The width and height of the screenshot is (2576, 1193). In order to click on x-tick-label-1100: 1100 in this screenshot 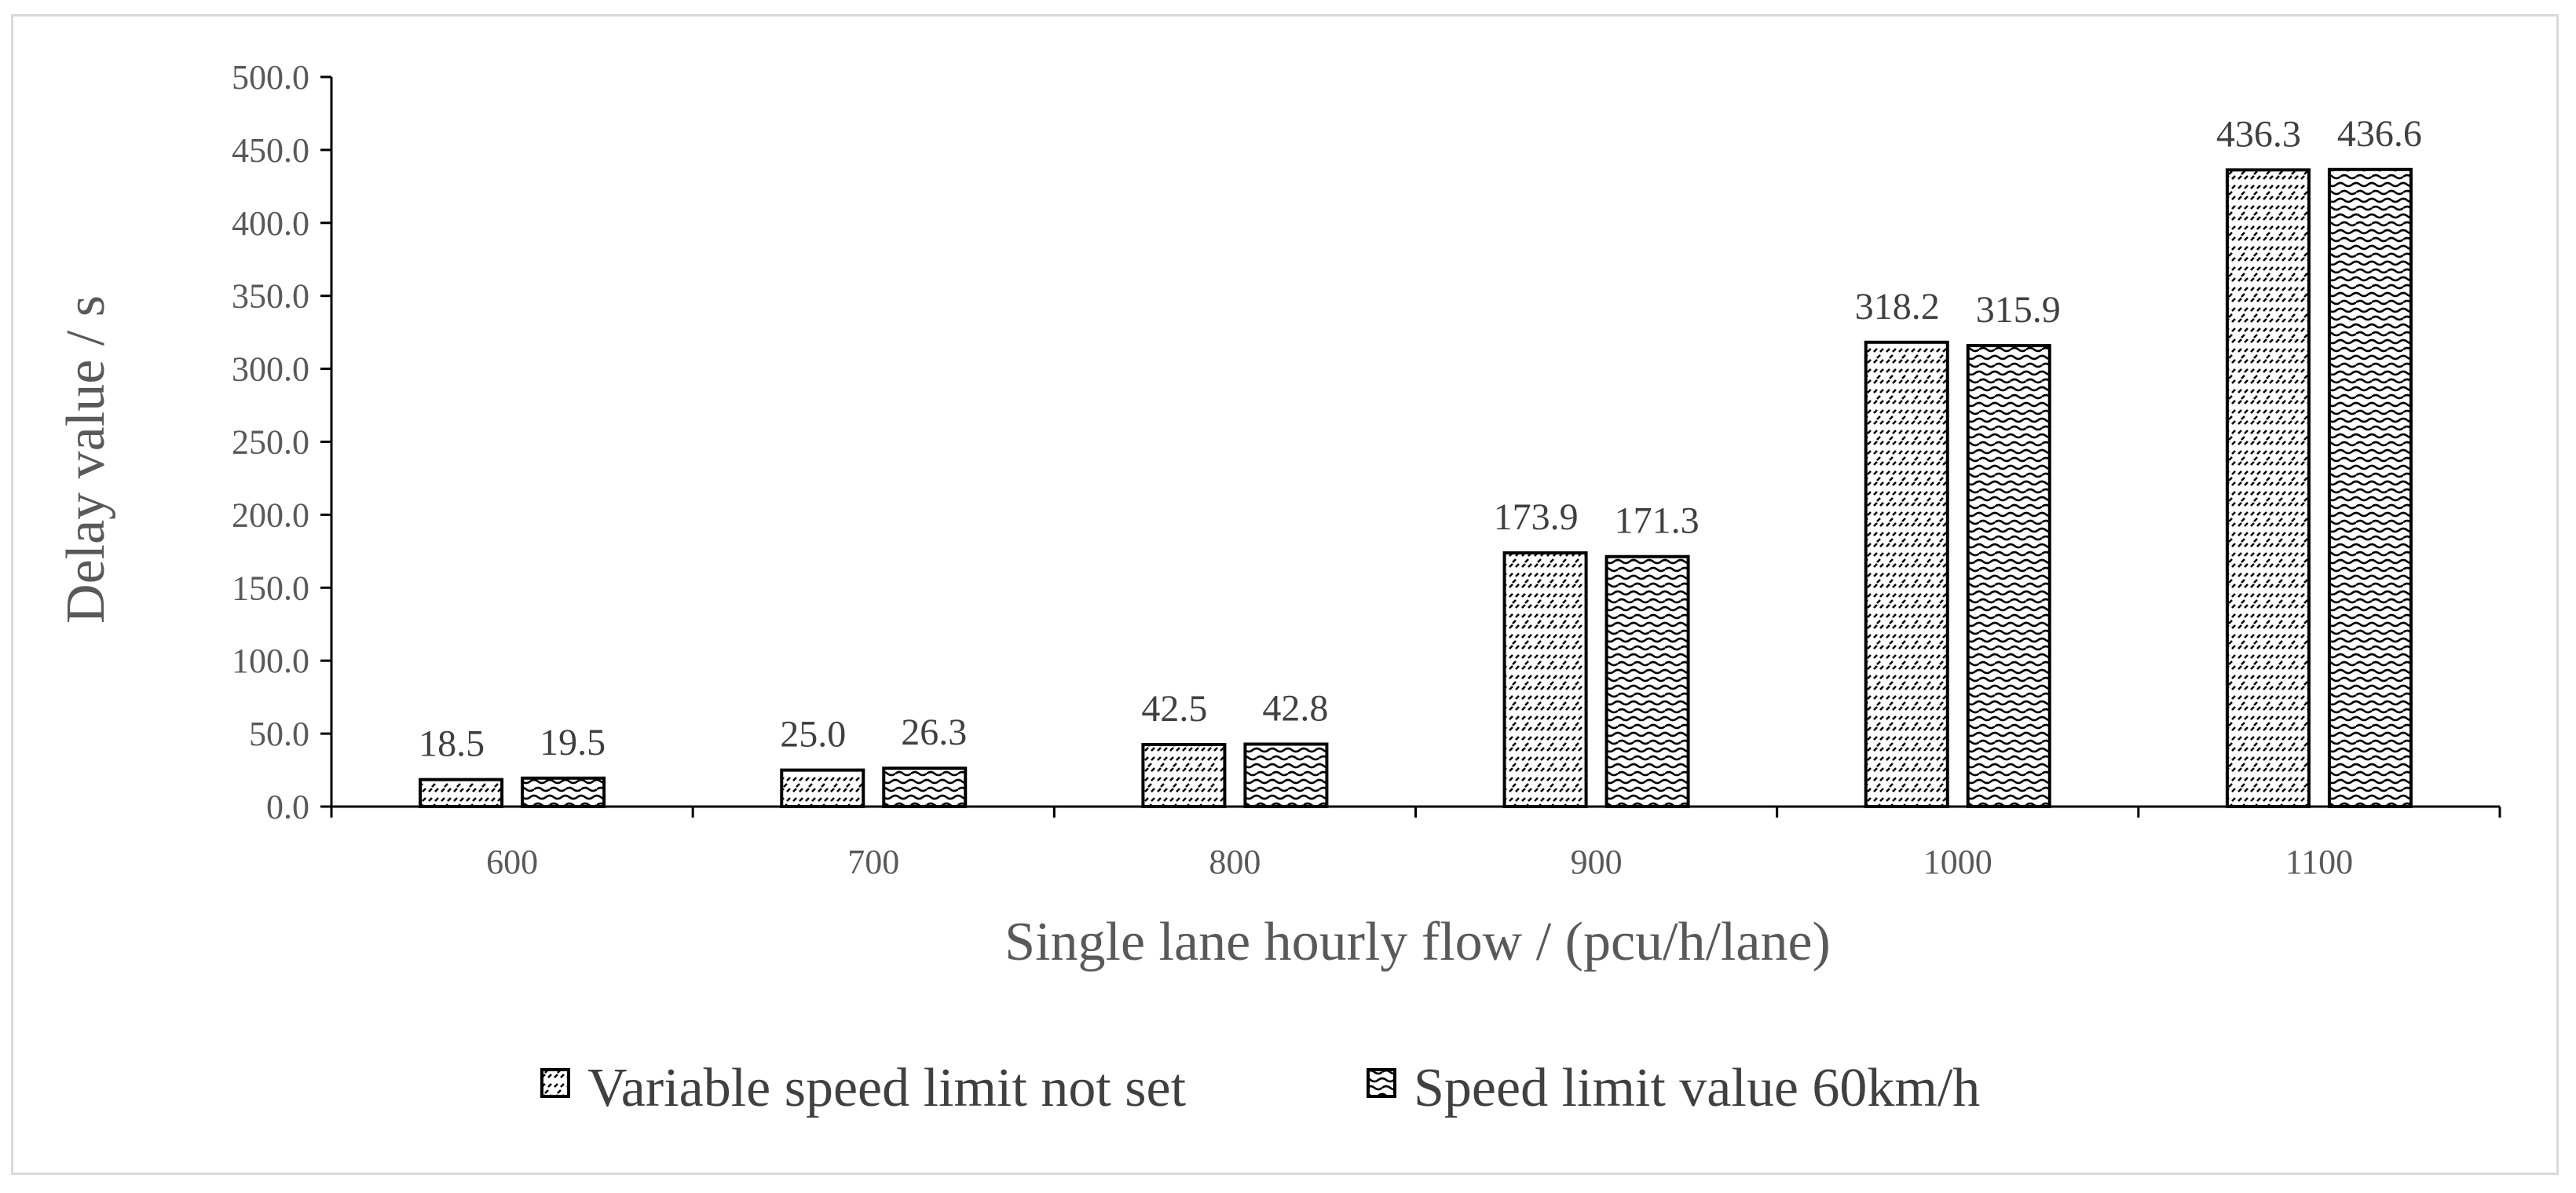, I will do `click(2319, 862)`.